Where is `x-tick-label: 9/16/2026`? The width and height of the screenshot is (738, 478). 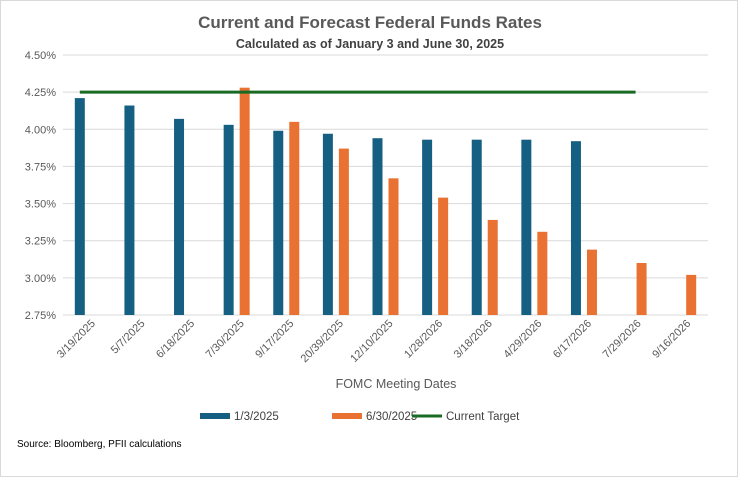 x-tick-label: 9/16/2026 is located at coordinates (671, 339).